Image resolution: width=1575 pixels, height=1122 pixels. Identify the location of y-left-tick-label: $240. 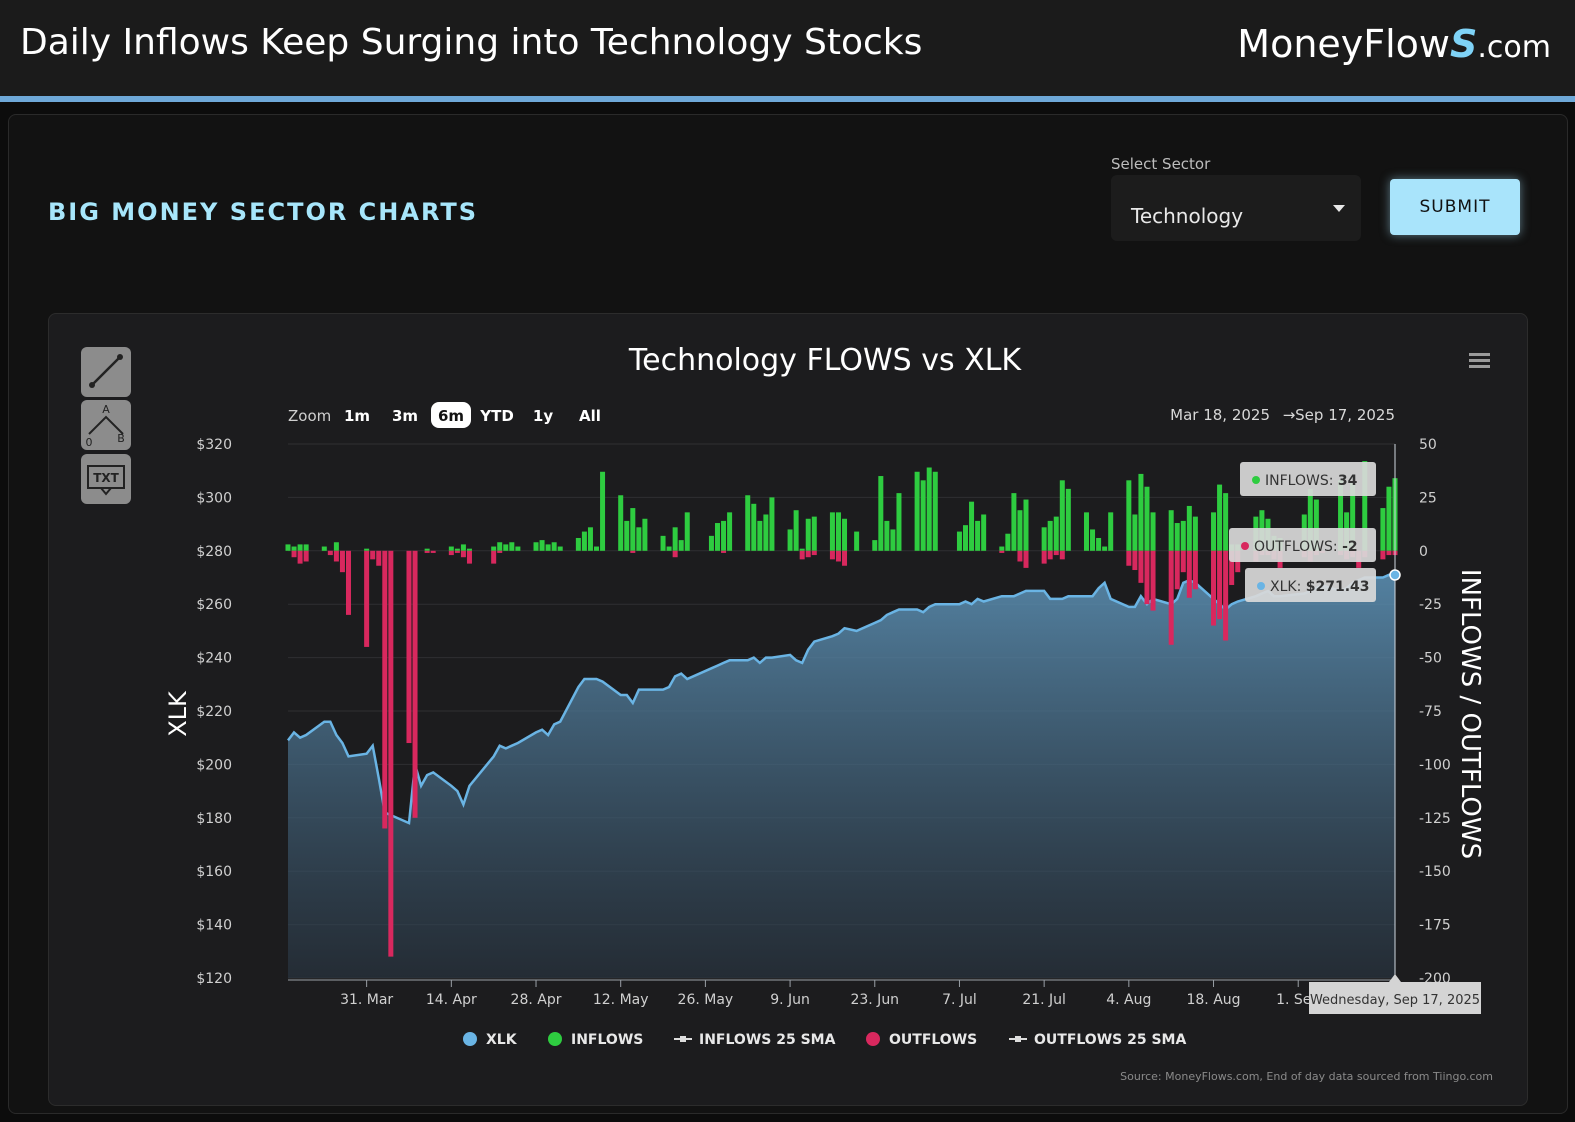
(214, 659).